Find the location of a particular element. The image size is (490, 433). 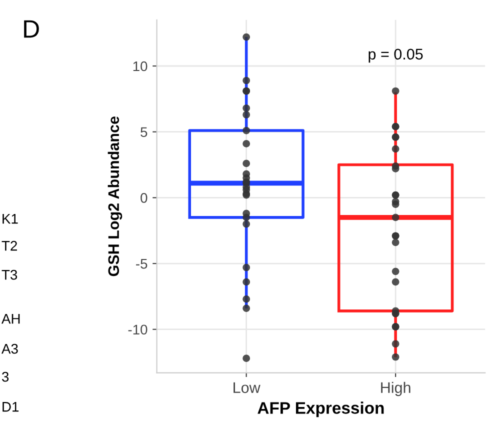

text: D is located at coordinates (31, 29).